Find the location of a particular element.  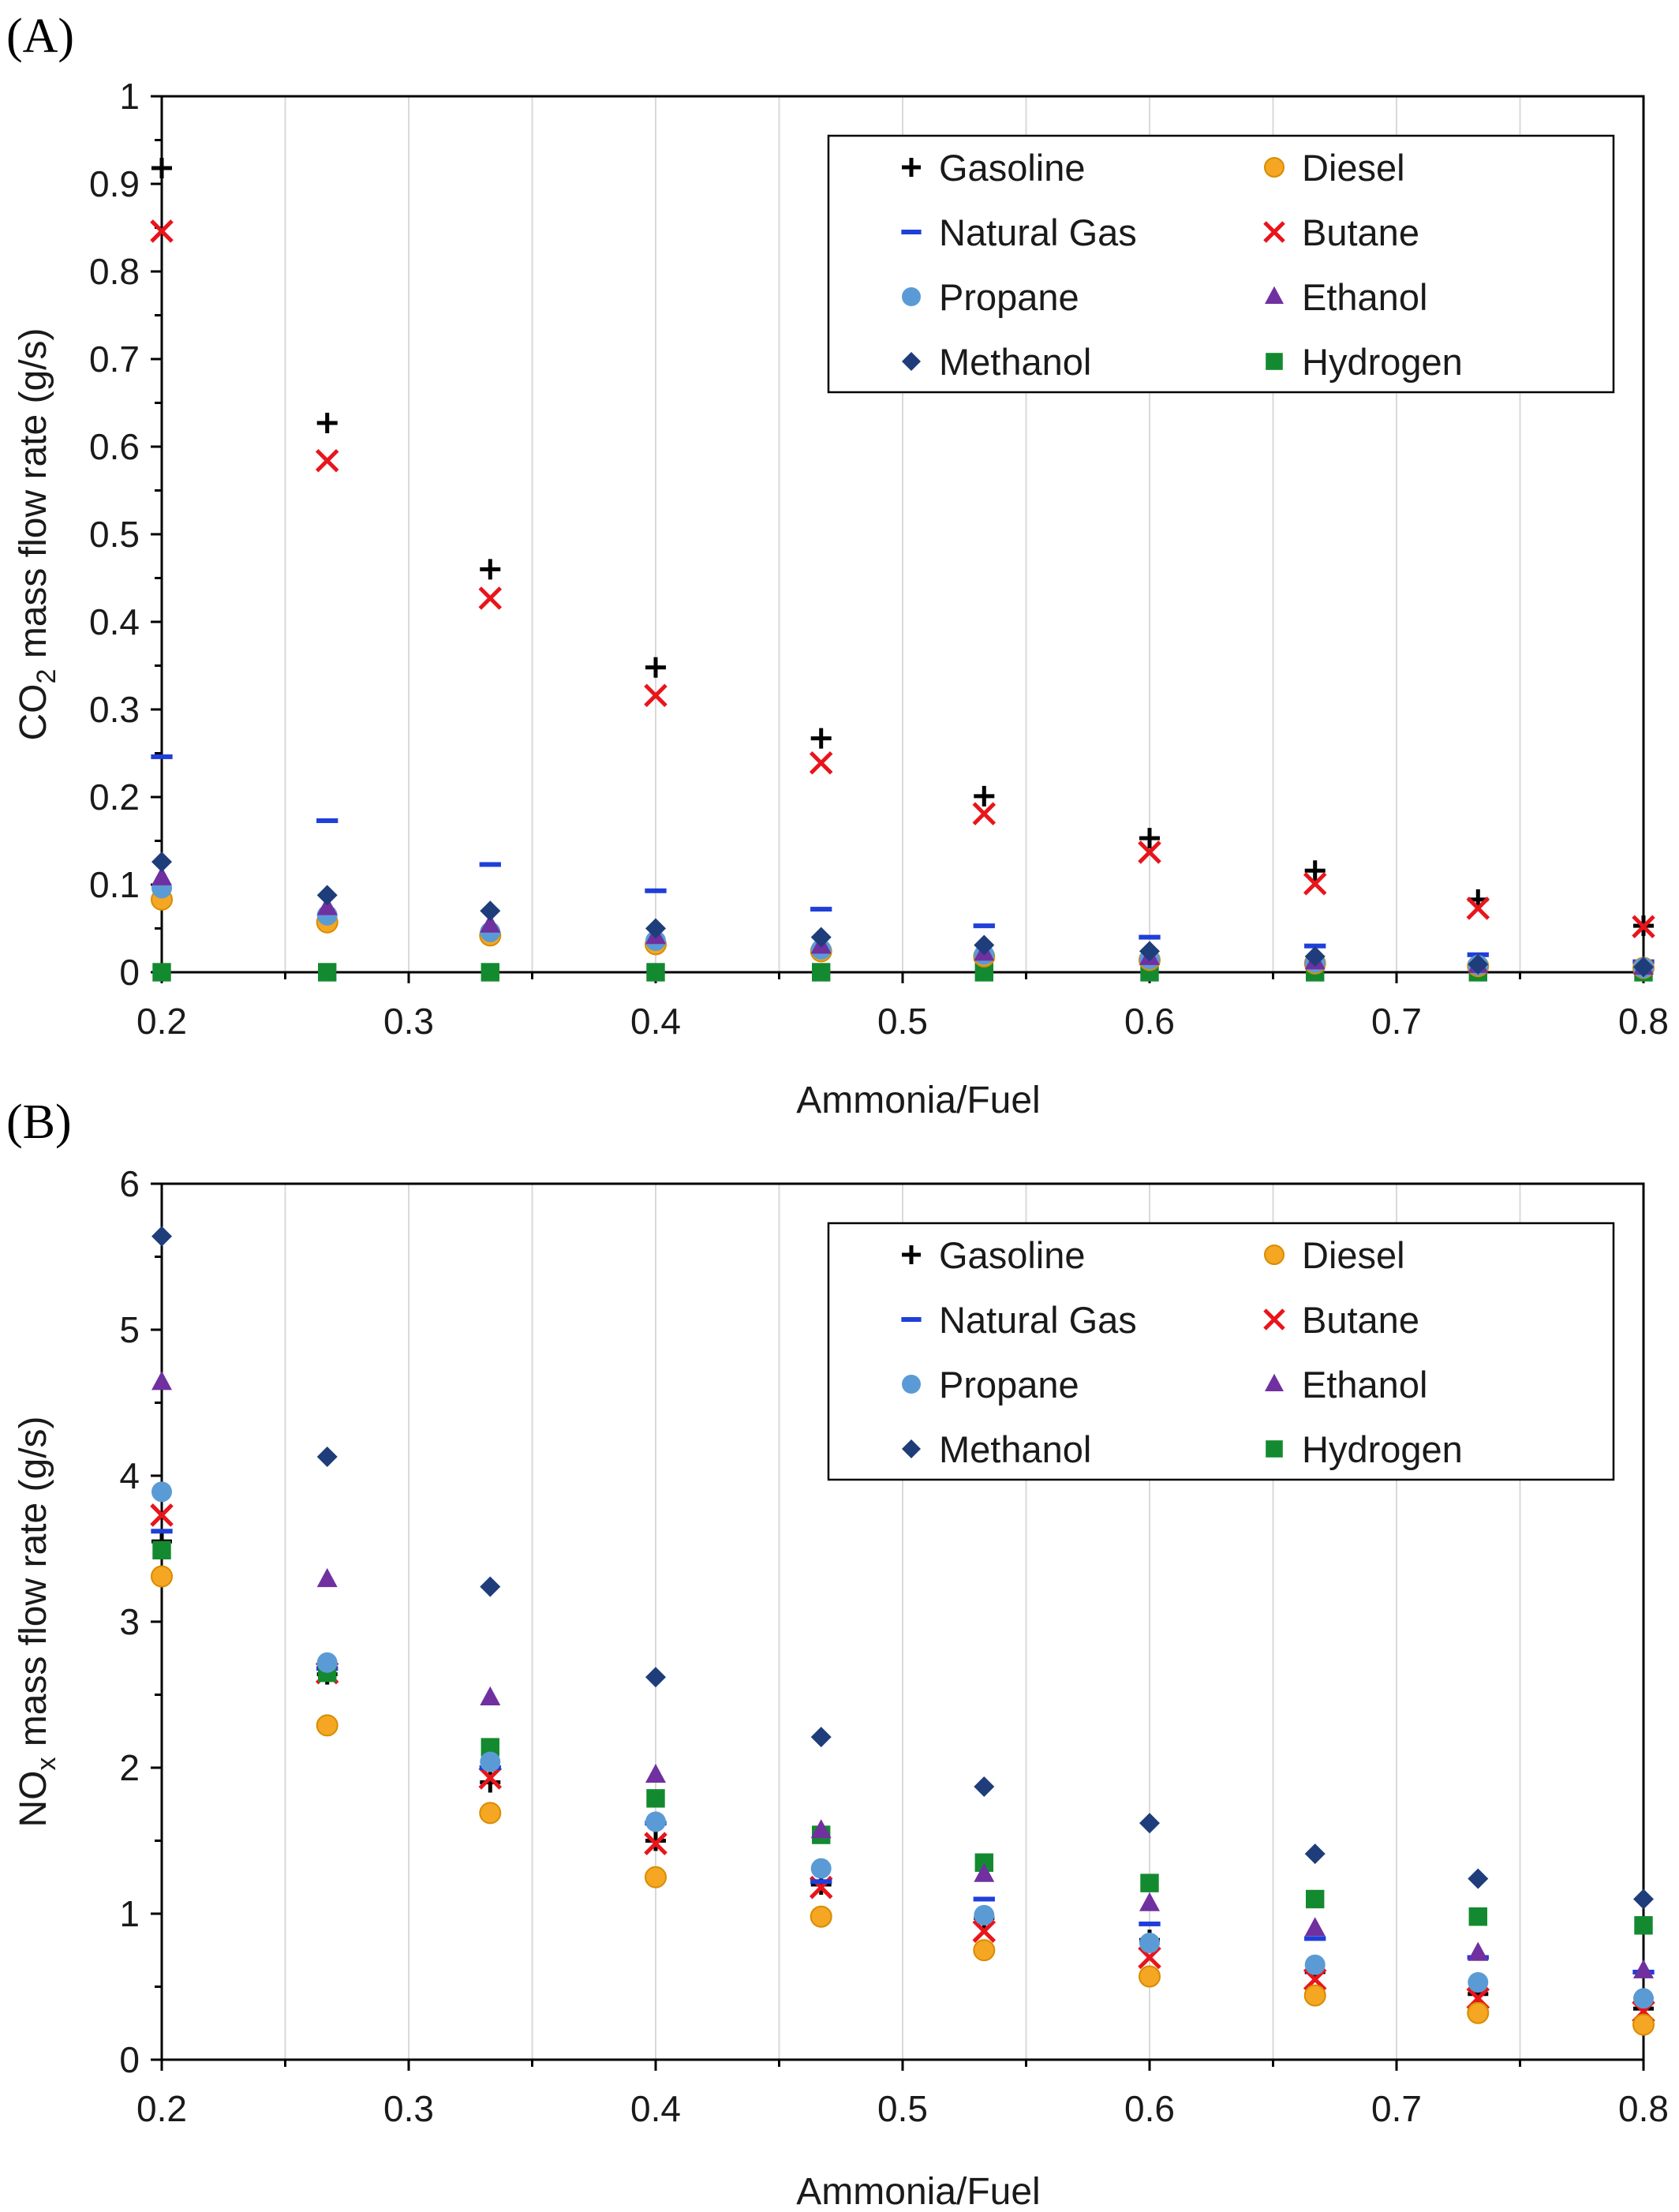

panel-b-point-butane is located at coordinates (490, 1778).